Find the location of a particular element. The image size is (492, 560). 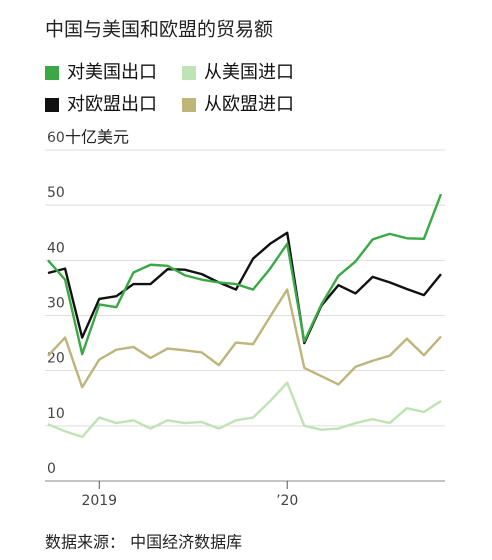

chart-title: 中国与美国和欧盟的贸易额 is located at coordinates (159, 30).